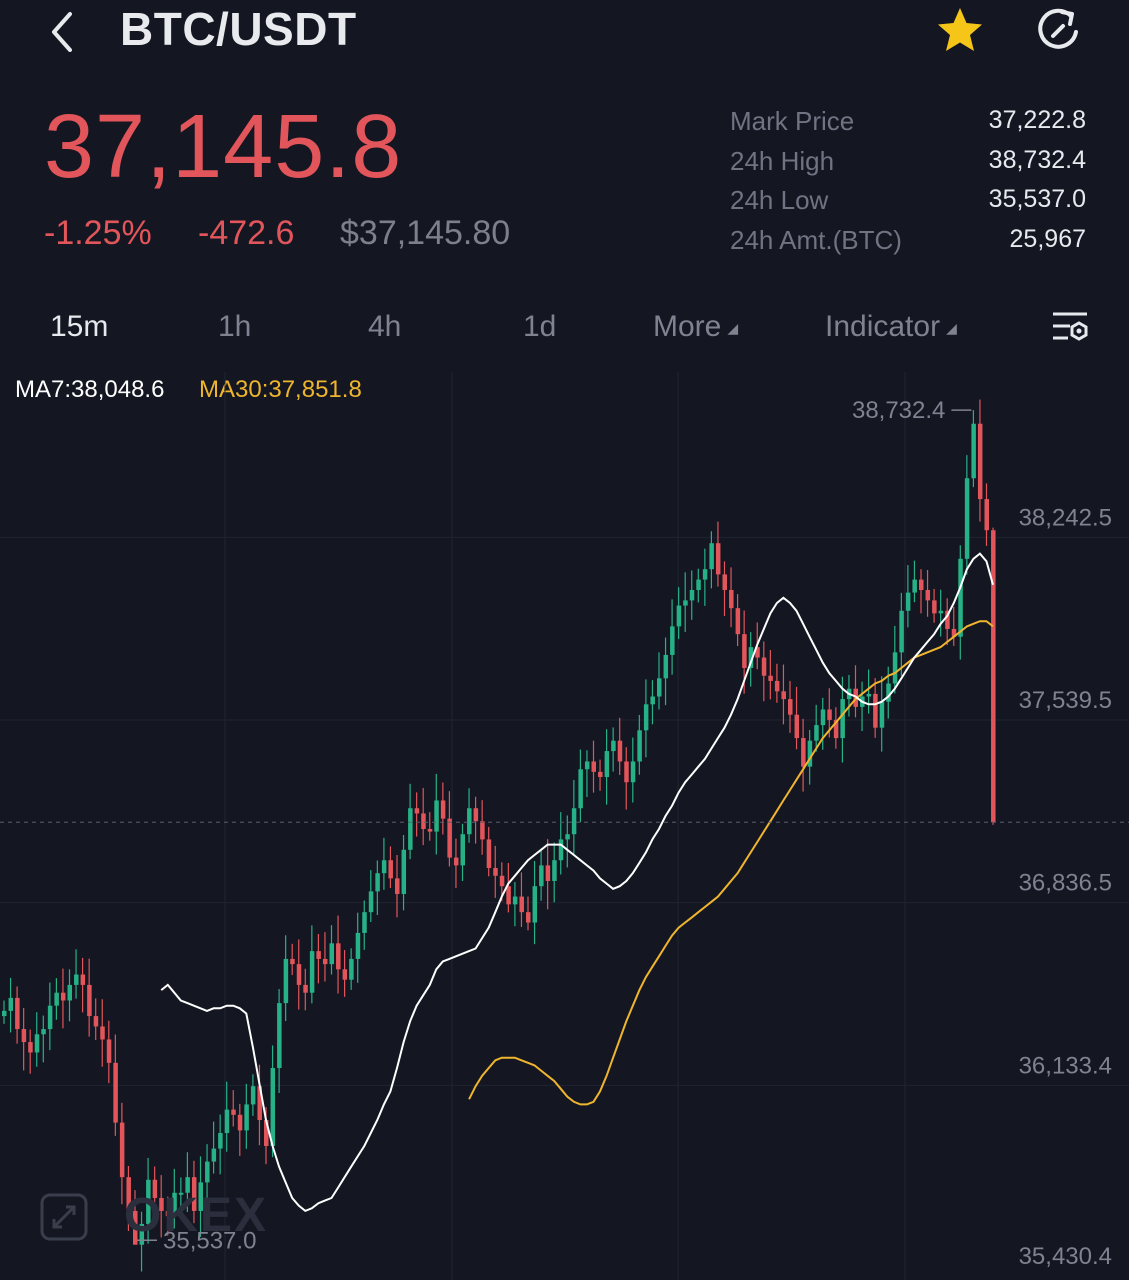 The width and height of the screenshot is (1129, 1280). What do you see at coordinates (1037, 120) in the screenshot?
I see `stat-value: 37,222.8` at bounding box center [1037, 120].